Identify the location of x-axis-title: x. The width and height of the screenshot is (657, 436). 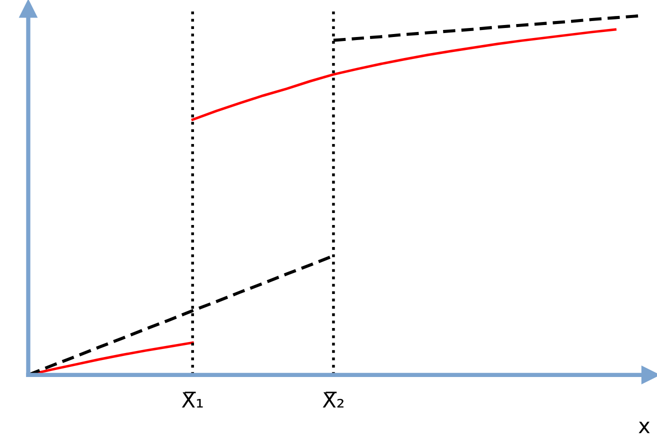
(644, 428).